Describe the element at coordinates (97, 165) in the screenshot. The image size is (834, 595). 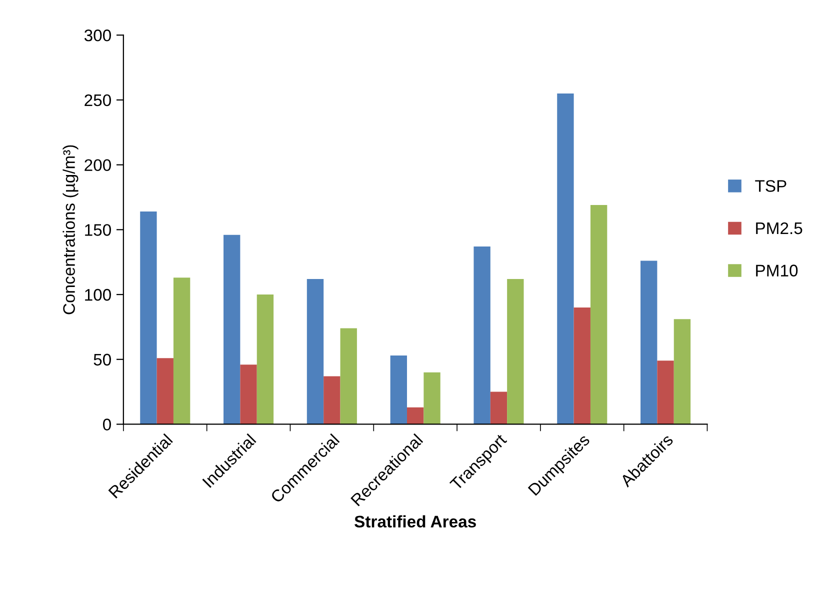
I see `y-tick-label: 200` at that location.